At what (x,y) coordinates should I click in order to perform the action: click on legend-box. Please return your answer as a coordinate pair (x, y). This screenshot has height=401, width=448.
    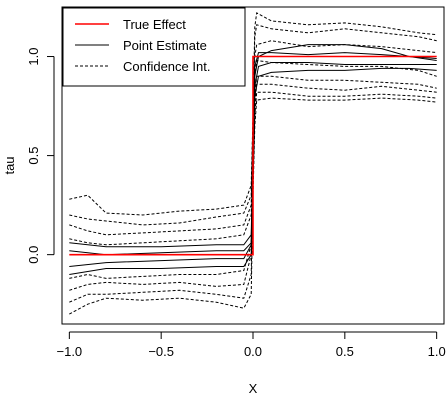
    Looking at the image, I should click on (154, 47).